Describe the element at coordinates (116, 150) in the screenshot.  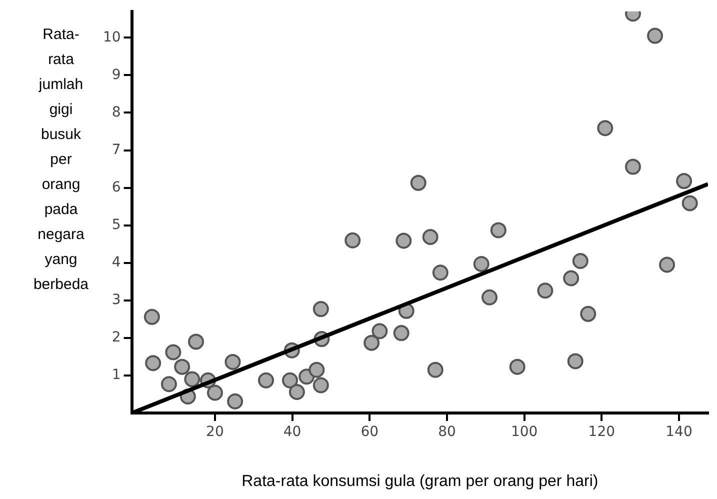
I see `y-tick-label: 7` at that location.